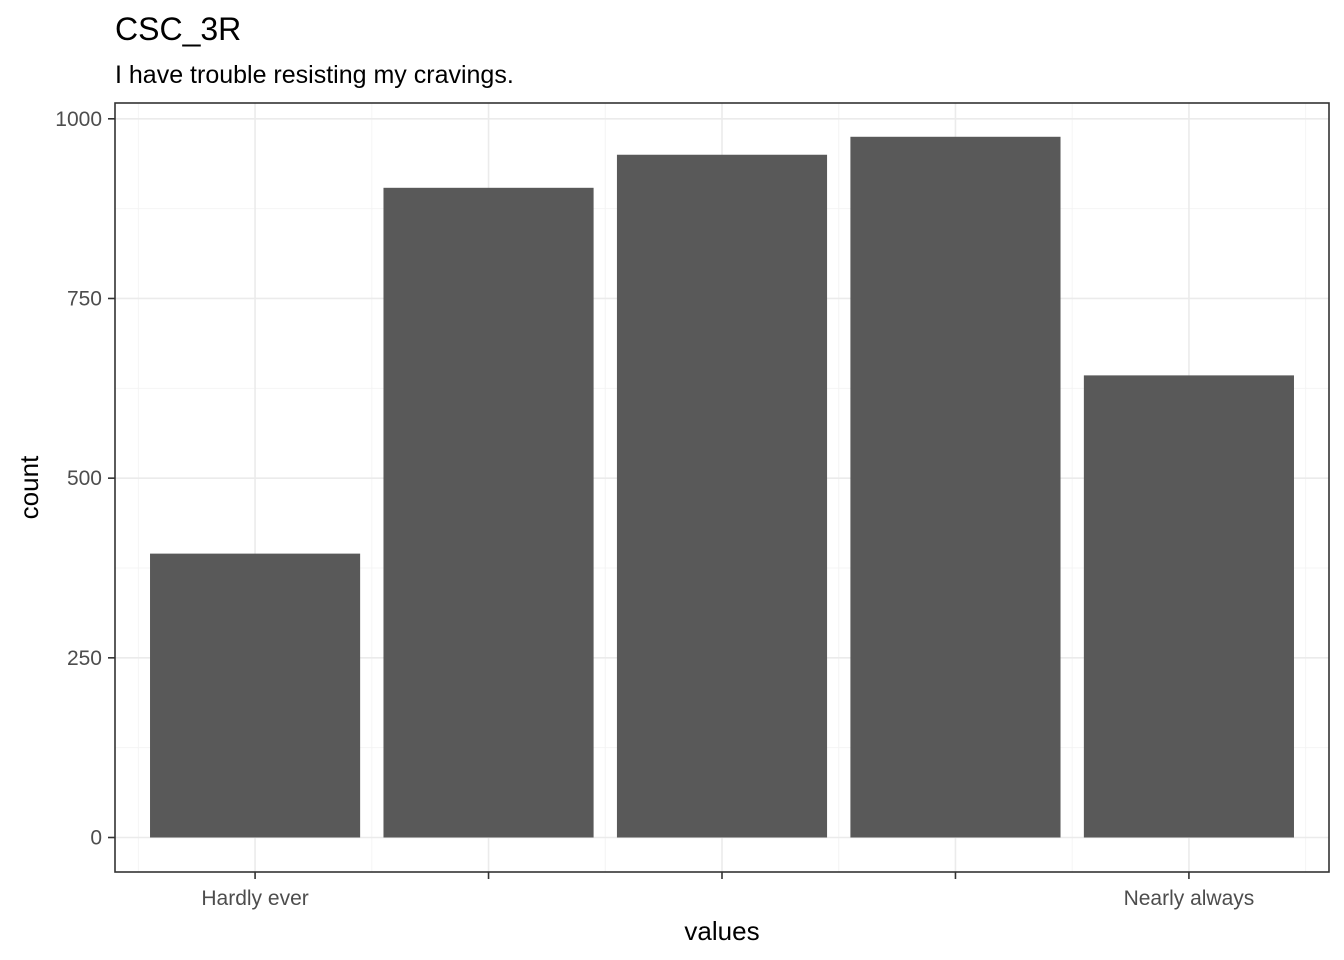  I want to click on x-axis-title: values, so click(721, 931).